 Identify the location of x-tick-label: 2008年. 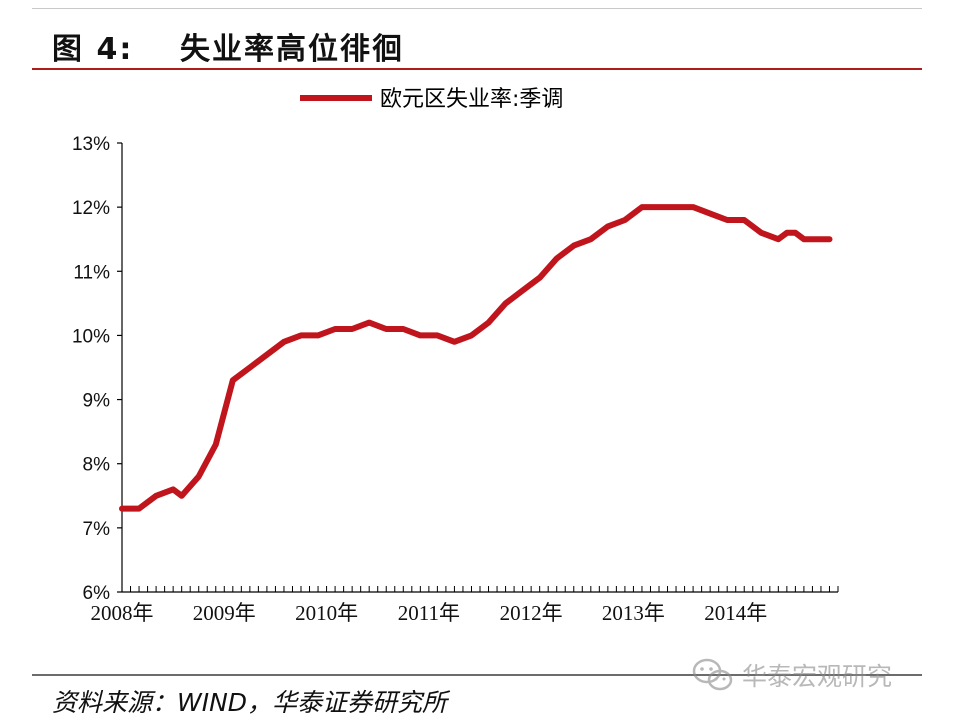
(122, 613).